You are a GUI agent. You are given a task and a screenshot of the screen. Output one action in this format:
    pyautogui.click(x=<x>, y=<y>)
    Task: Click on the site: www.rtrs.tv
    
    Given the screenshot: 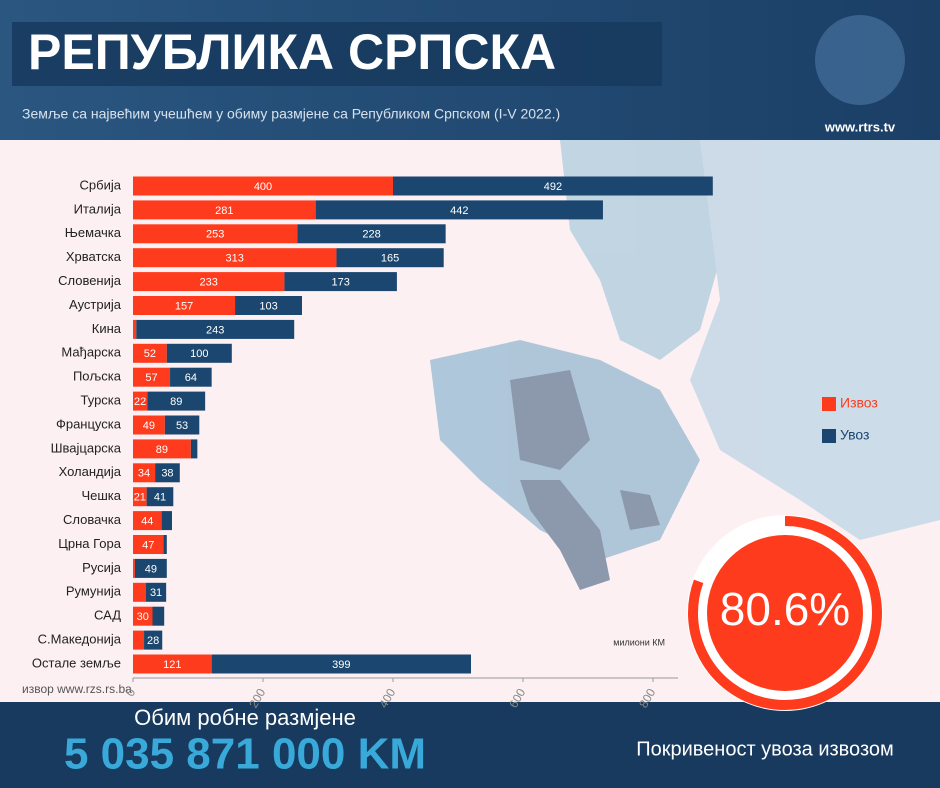 What is the action you would take?
    pyautogui.click(x=860, y=126)
    